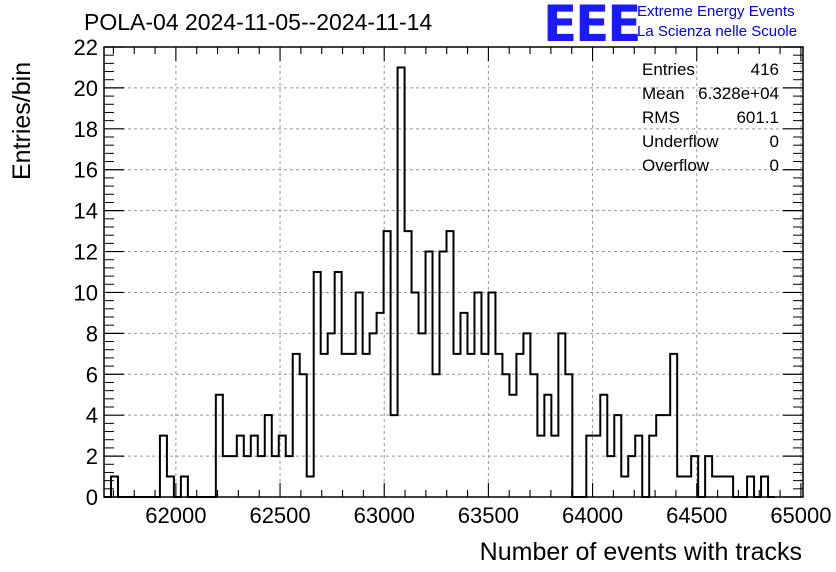 The image size is (836, 572). I want to click on logo-caption-line1: Extreme Energy Events, so click(716, 11).